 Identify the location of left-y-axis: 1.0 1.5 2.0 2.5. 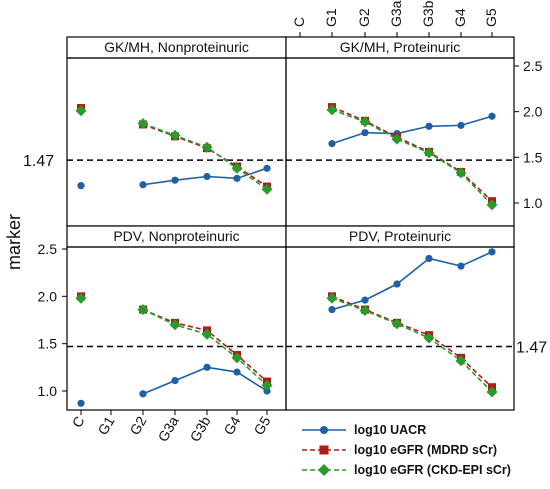
(52, 320).